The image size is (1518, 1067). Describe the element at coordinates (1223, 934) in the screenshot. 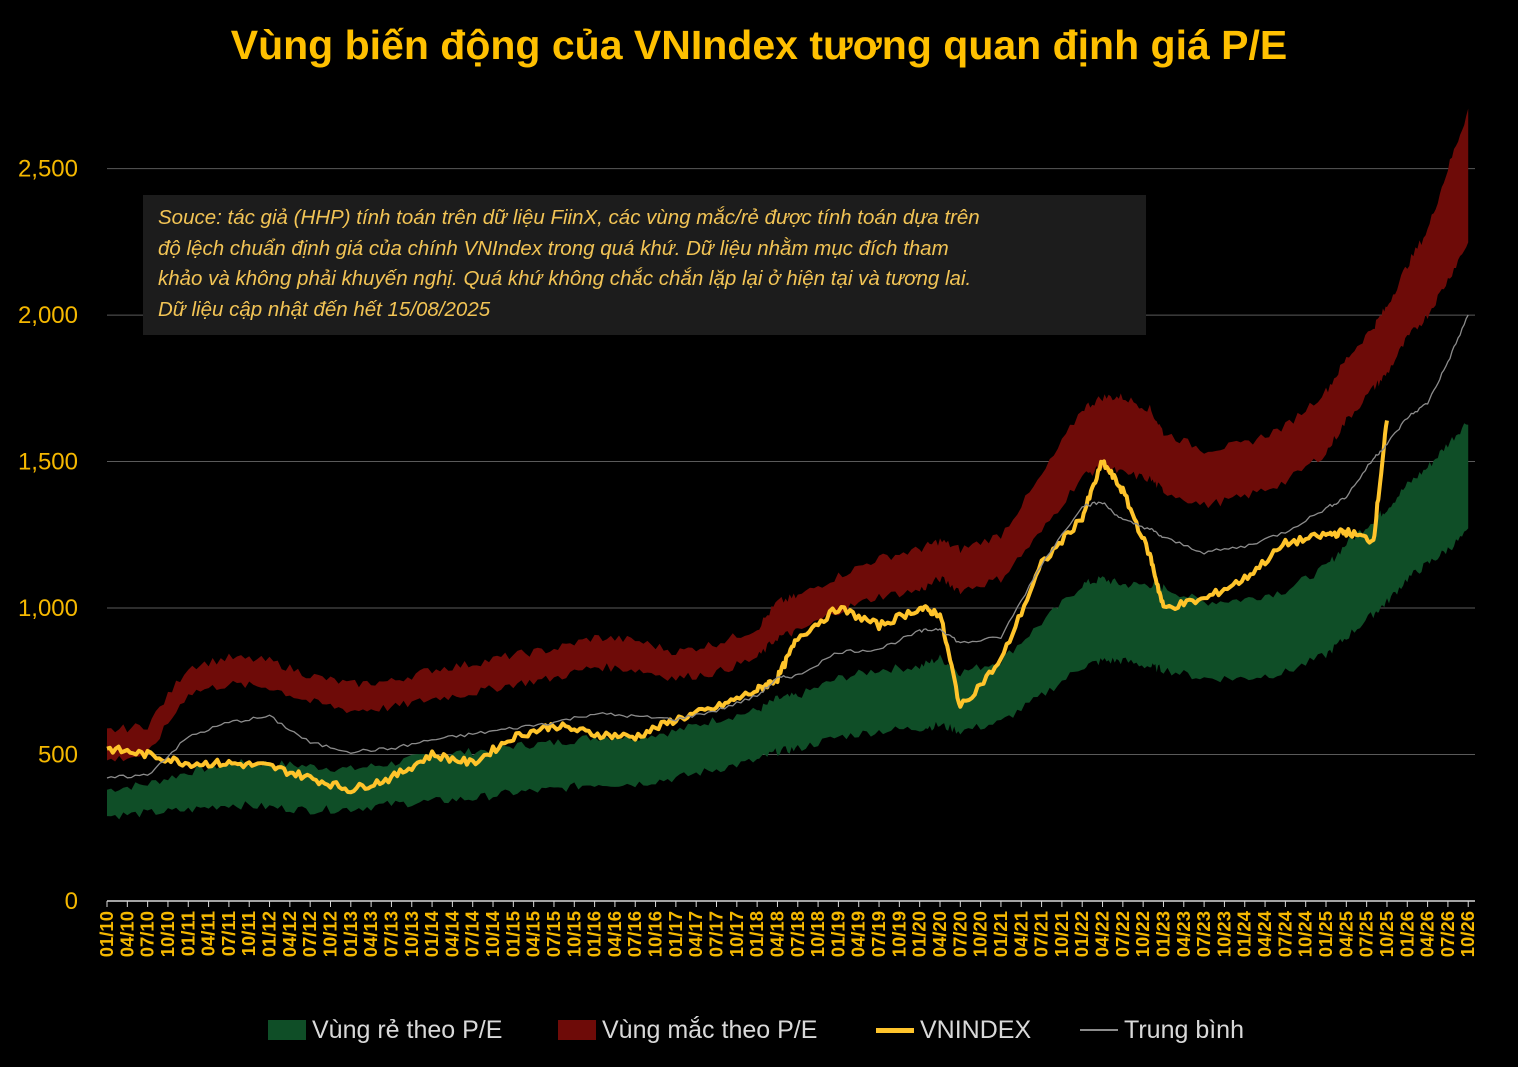

I see `x-tick-label: 10/23` at that location.